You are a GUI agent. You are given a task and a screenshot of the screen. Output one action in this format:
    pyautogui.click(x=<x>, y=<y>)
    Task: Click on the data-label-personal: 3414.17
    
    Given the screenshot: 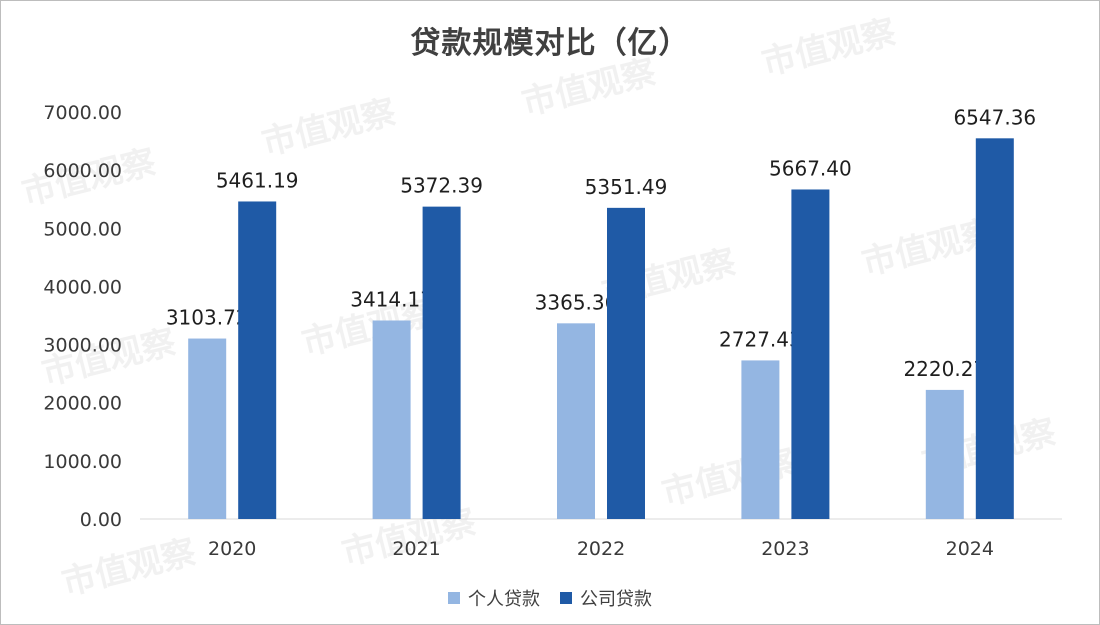 What is the action you would take?
    pyautogui.click(x=391, y=299)
    